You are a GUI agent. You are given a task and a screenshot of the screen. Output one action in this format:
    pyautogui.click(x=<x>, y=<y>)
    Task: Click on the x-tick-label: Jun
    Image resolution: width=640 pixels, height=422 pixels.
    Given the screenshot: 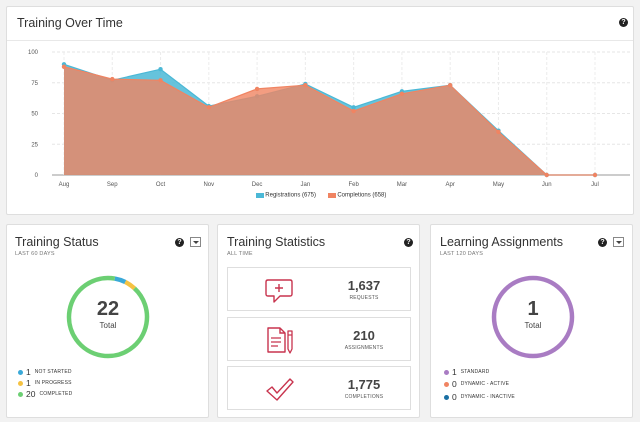 What is the action you would take?
    pyautogui.click(x=547, y=185)
    